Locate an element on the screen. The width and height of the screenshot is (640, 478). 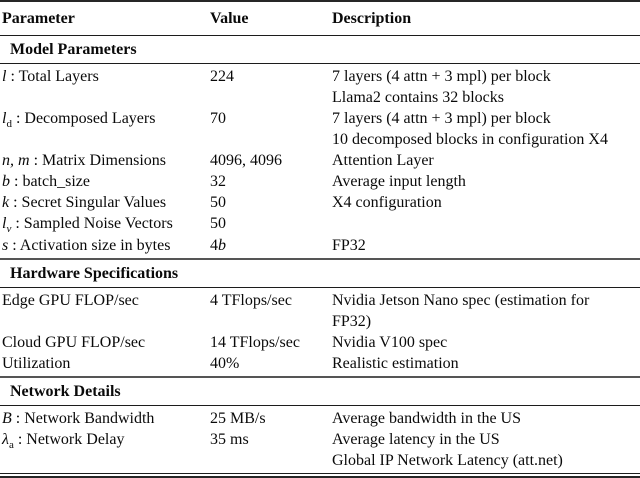
section-header-model-parameters: Model Parameters is located at coordinates (73, 49).